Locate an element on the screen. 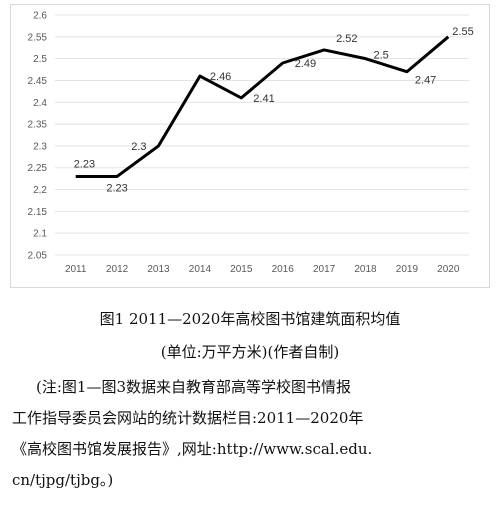 The image size is (500, 510). data-label: 2.46 is located at coordinates (220, 77).